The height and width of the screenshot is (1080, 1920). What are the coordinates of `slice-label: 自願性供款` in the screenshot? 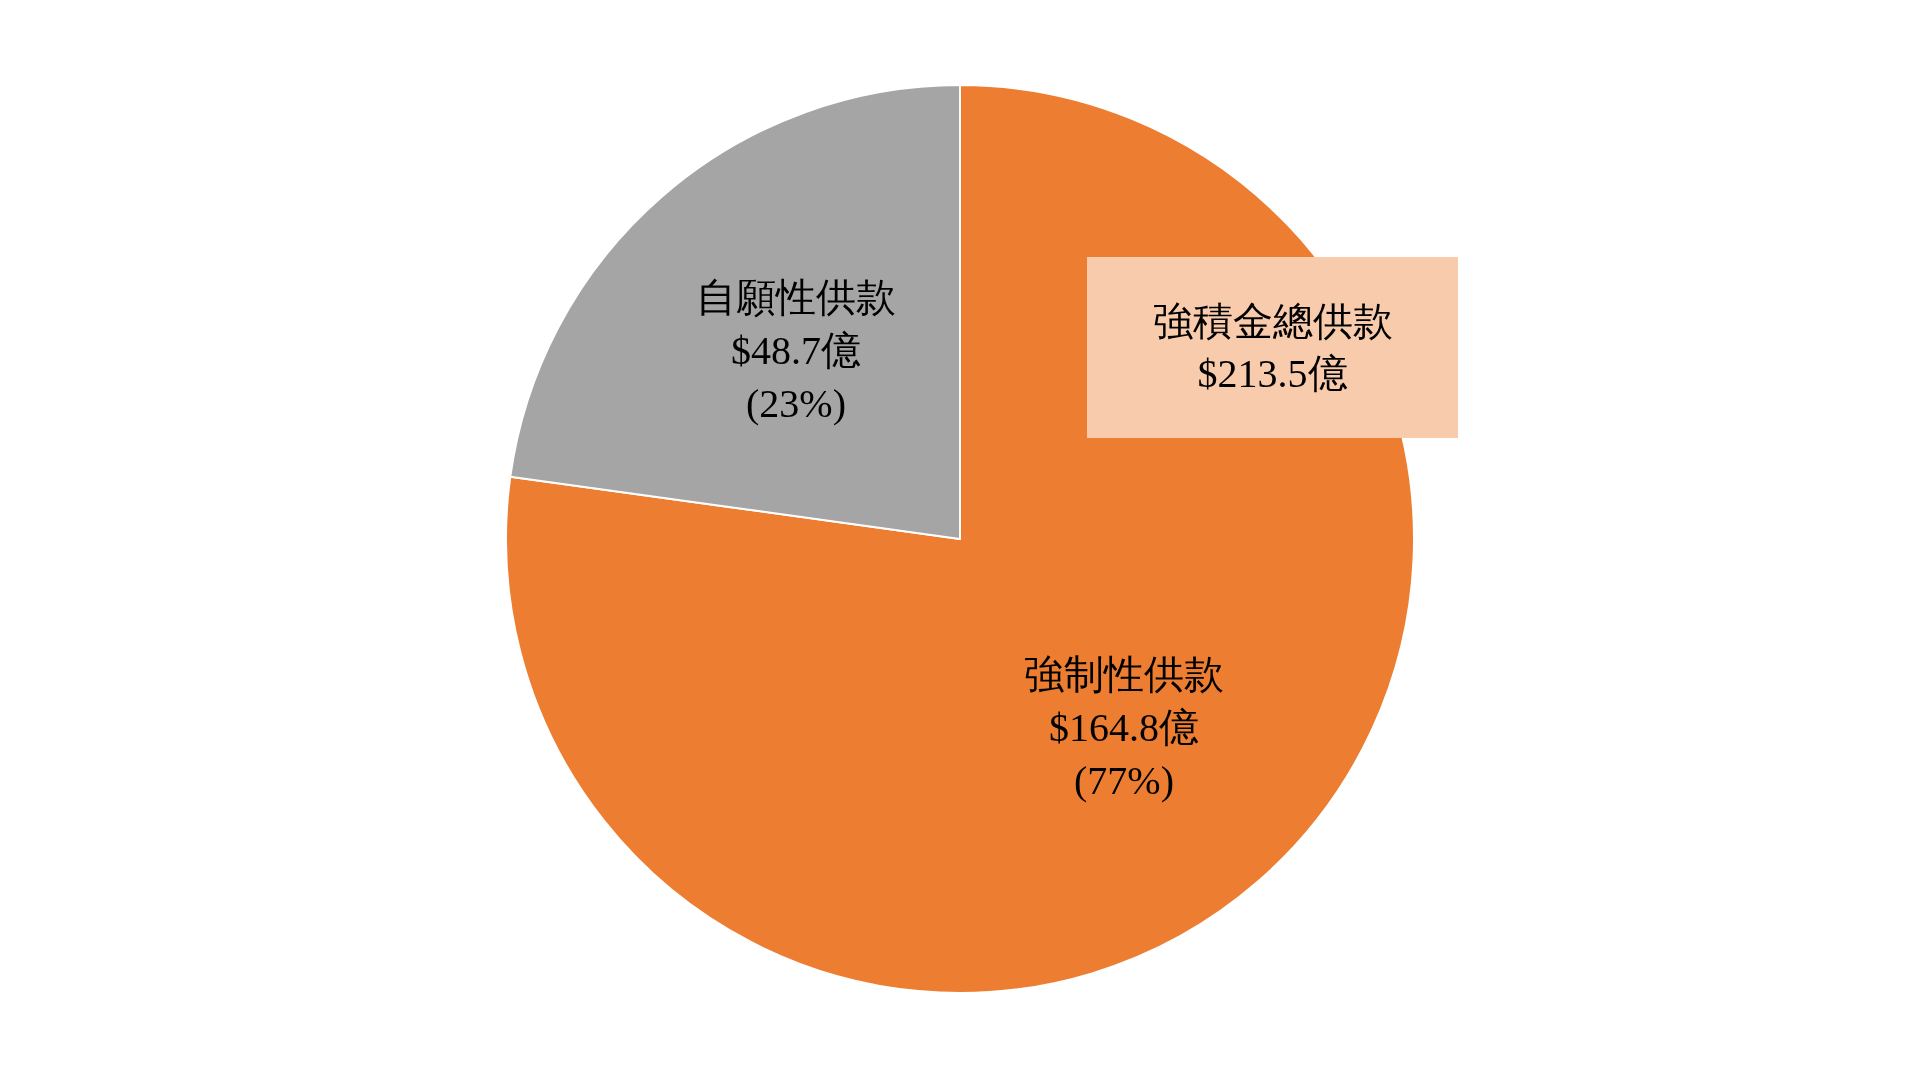 It's located at (795, 298).